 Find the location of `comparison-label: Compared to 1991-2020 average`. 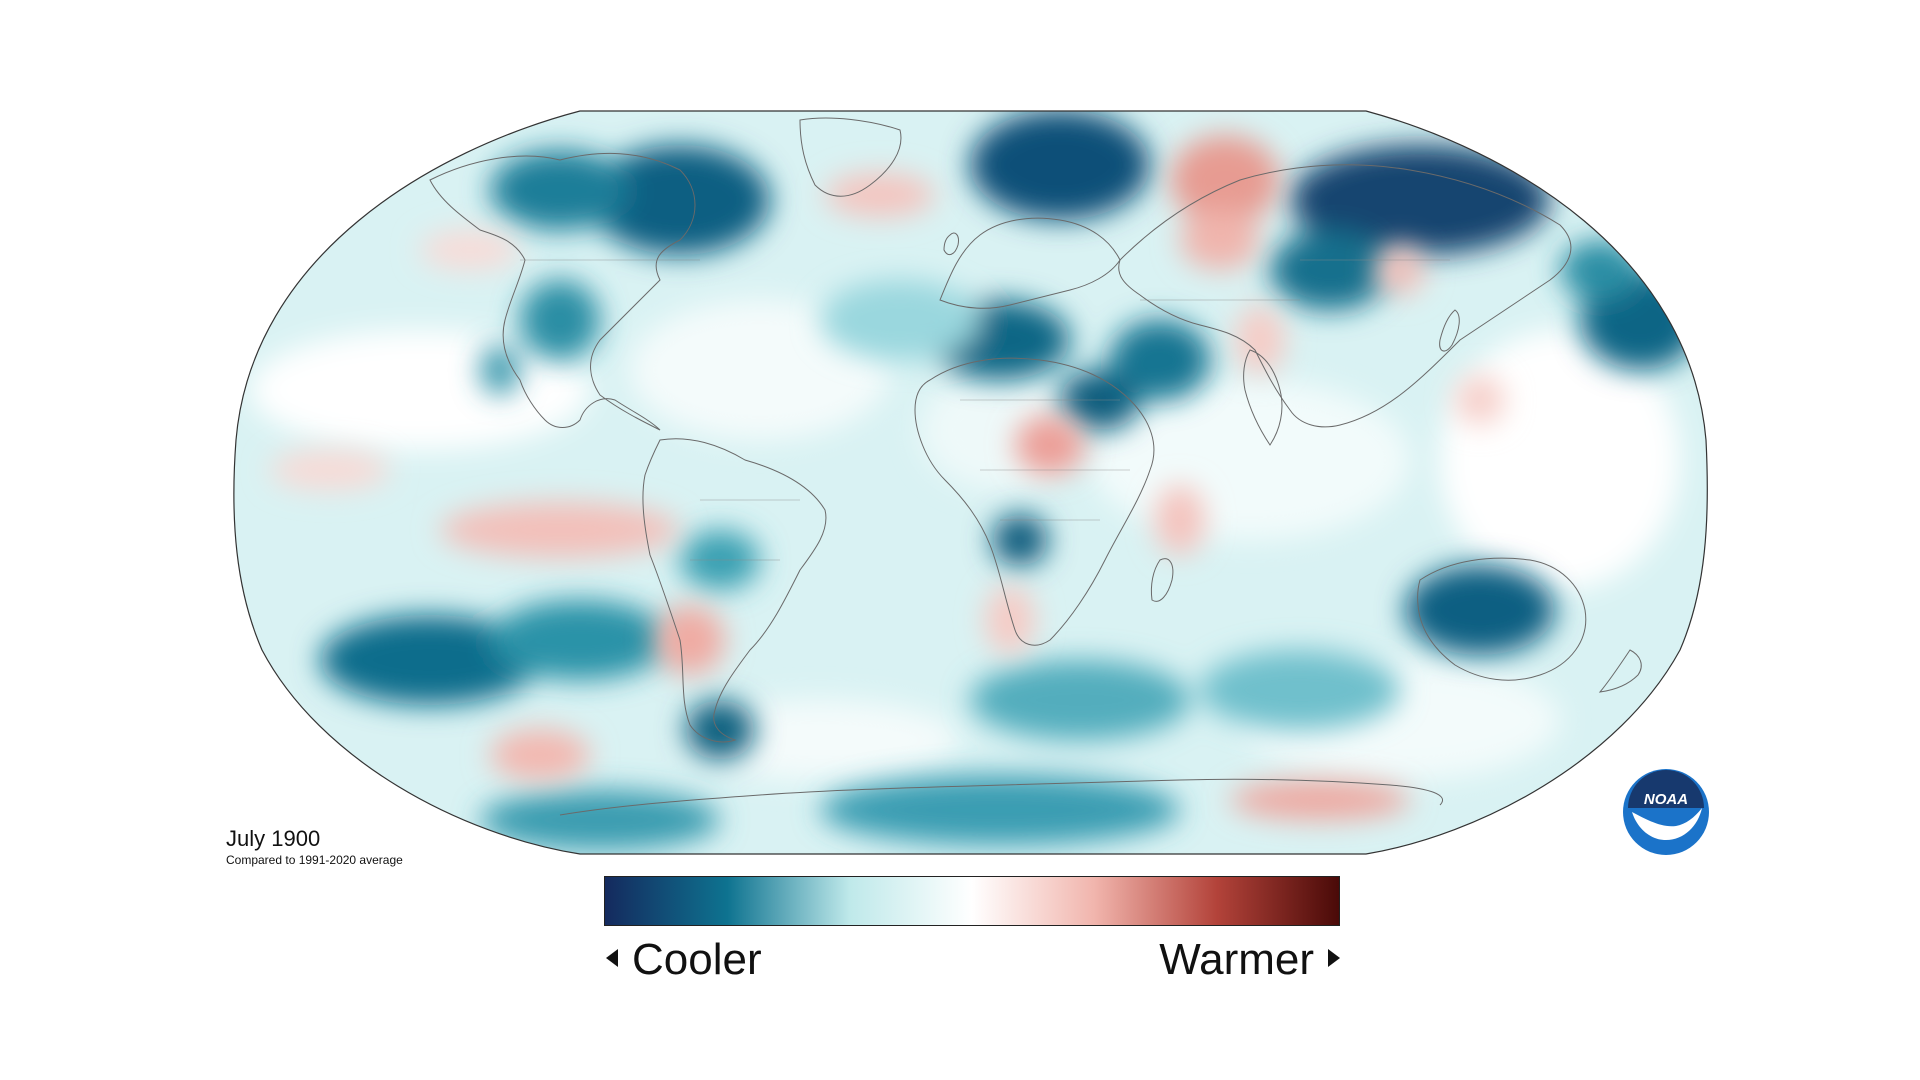

comparison-label: Compared to 1991-2020 average is located at coordinates (314, 860).